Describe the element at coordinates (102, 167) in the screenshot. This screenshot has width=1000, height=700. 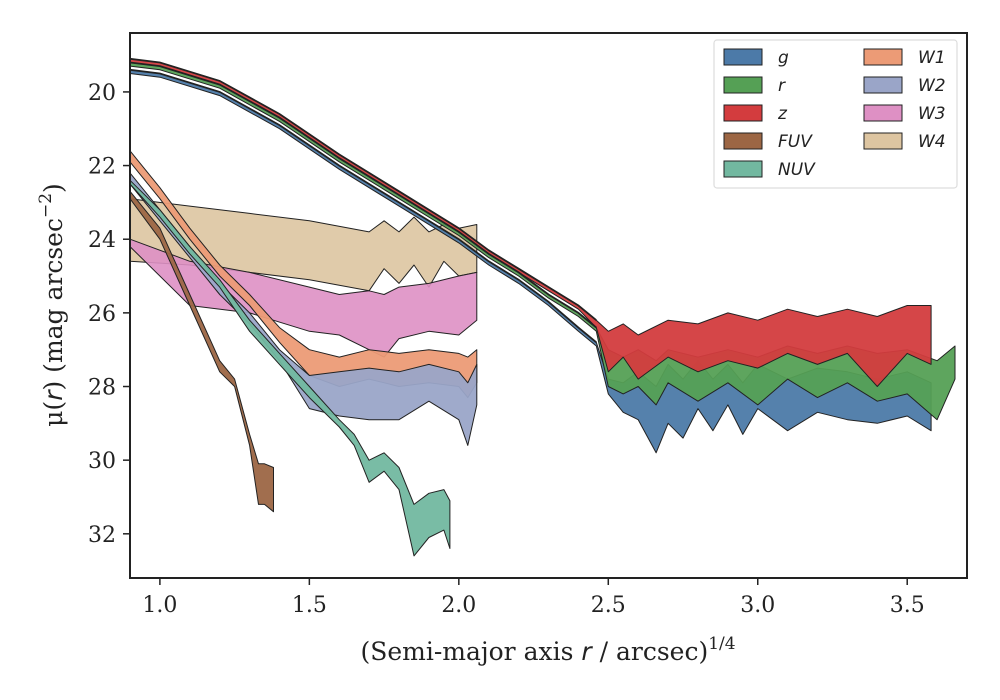
I see `y-tick-label: 22` at that location.